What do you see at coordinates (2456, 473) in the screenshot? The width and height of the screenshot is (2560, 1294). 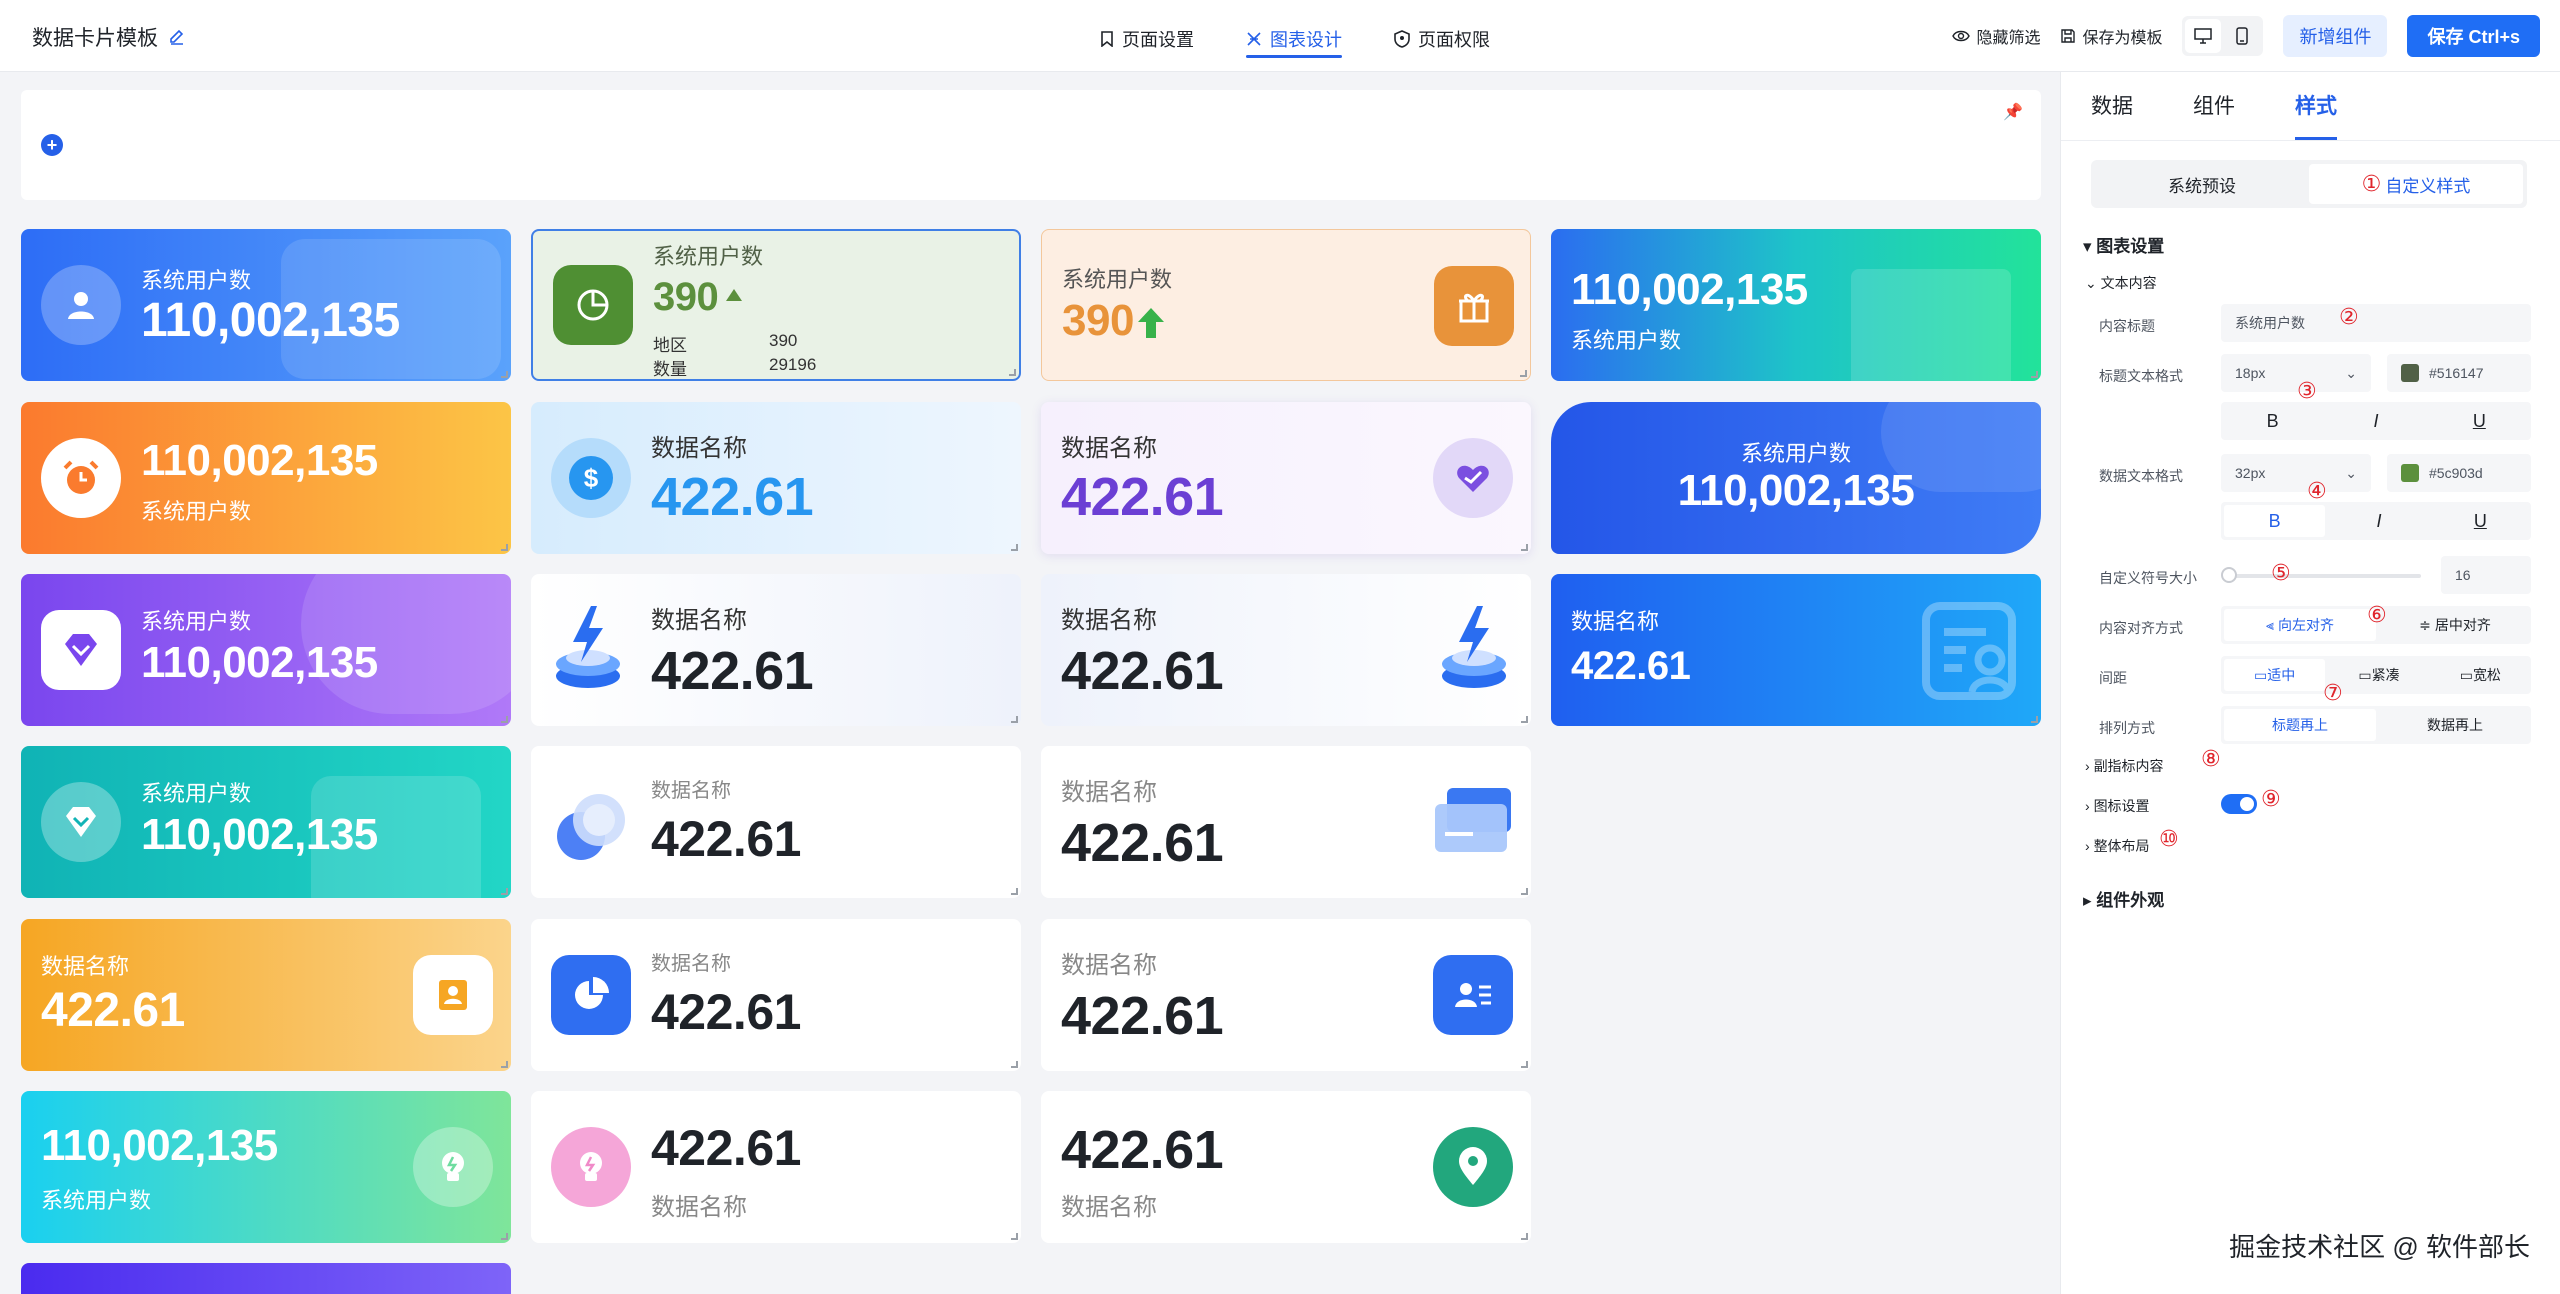 I see `data-color-value: #5c903d` at bounding box center [2456, 473].